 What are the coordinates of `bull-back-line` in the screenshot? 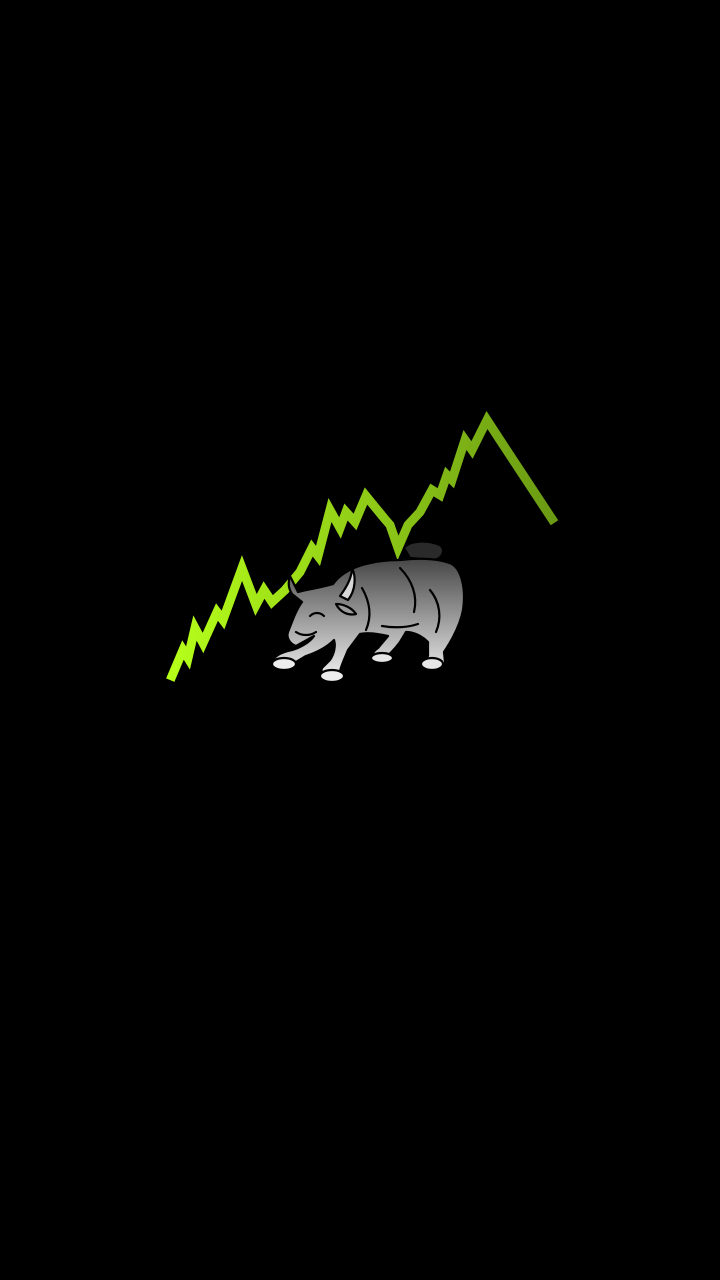 It's located at (407, 590).